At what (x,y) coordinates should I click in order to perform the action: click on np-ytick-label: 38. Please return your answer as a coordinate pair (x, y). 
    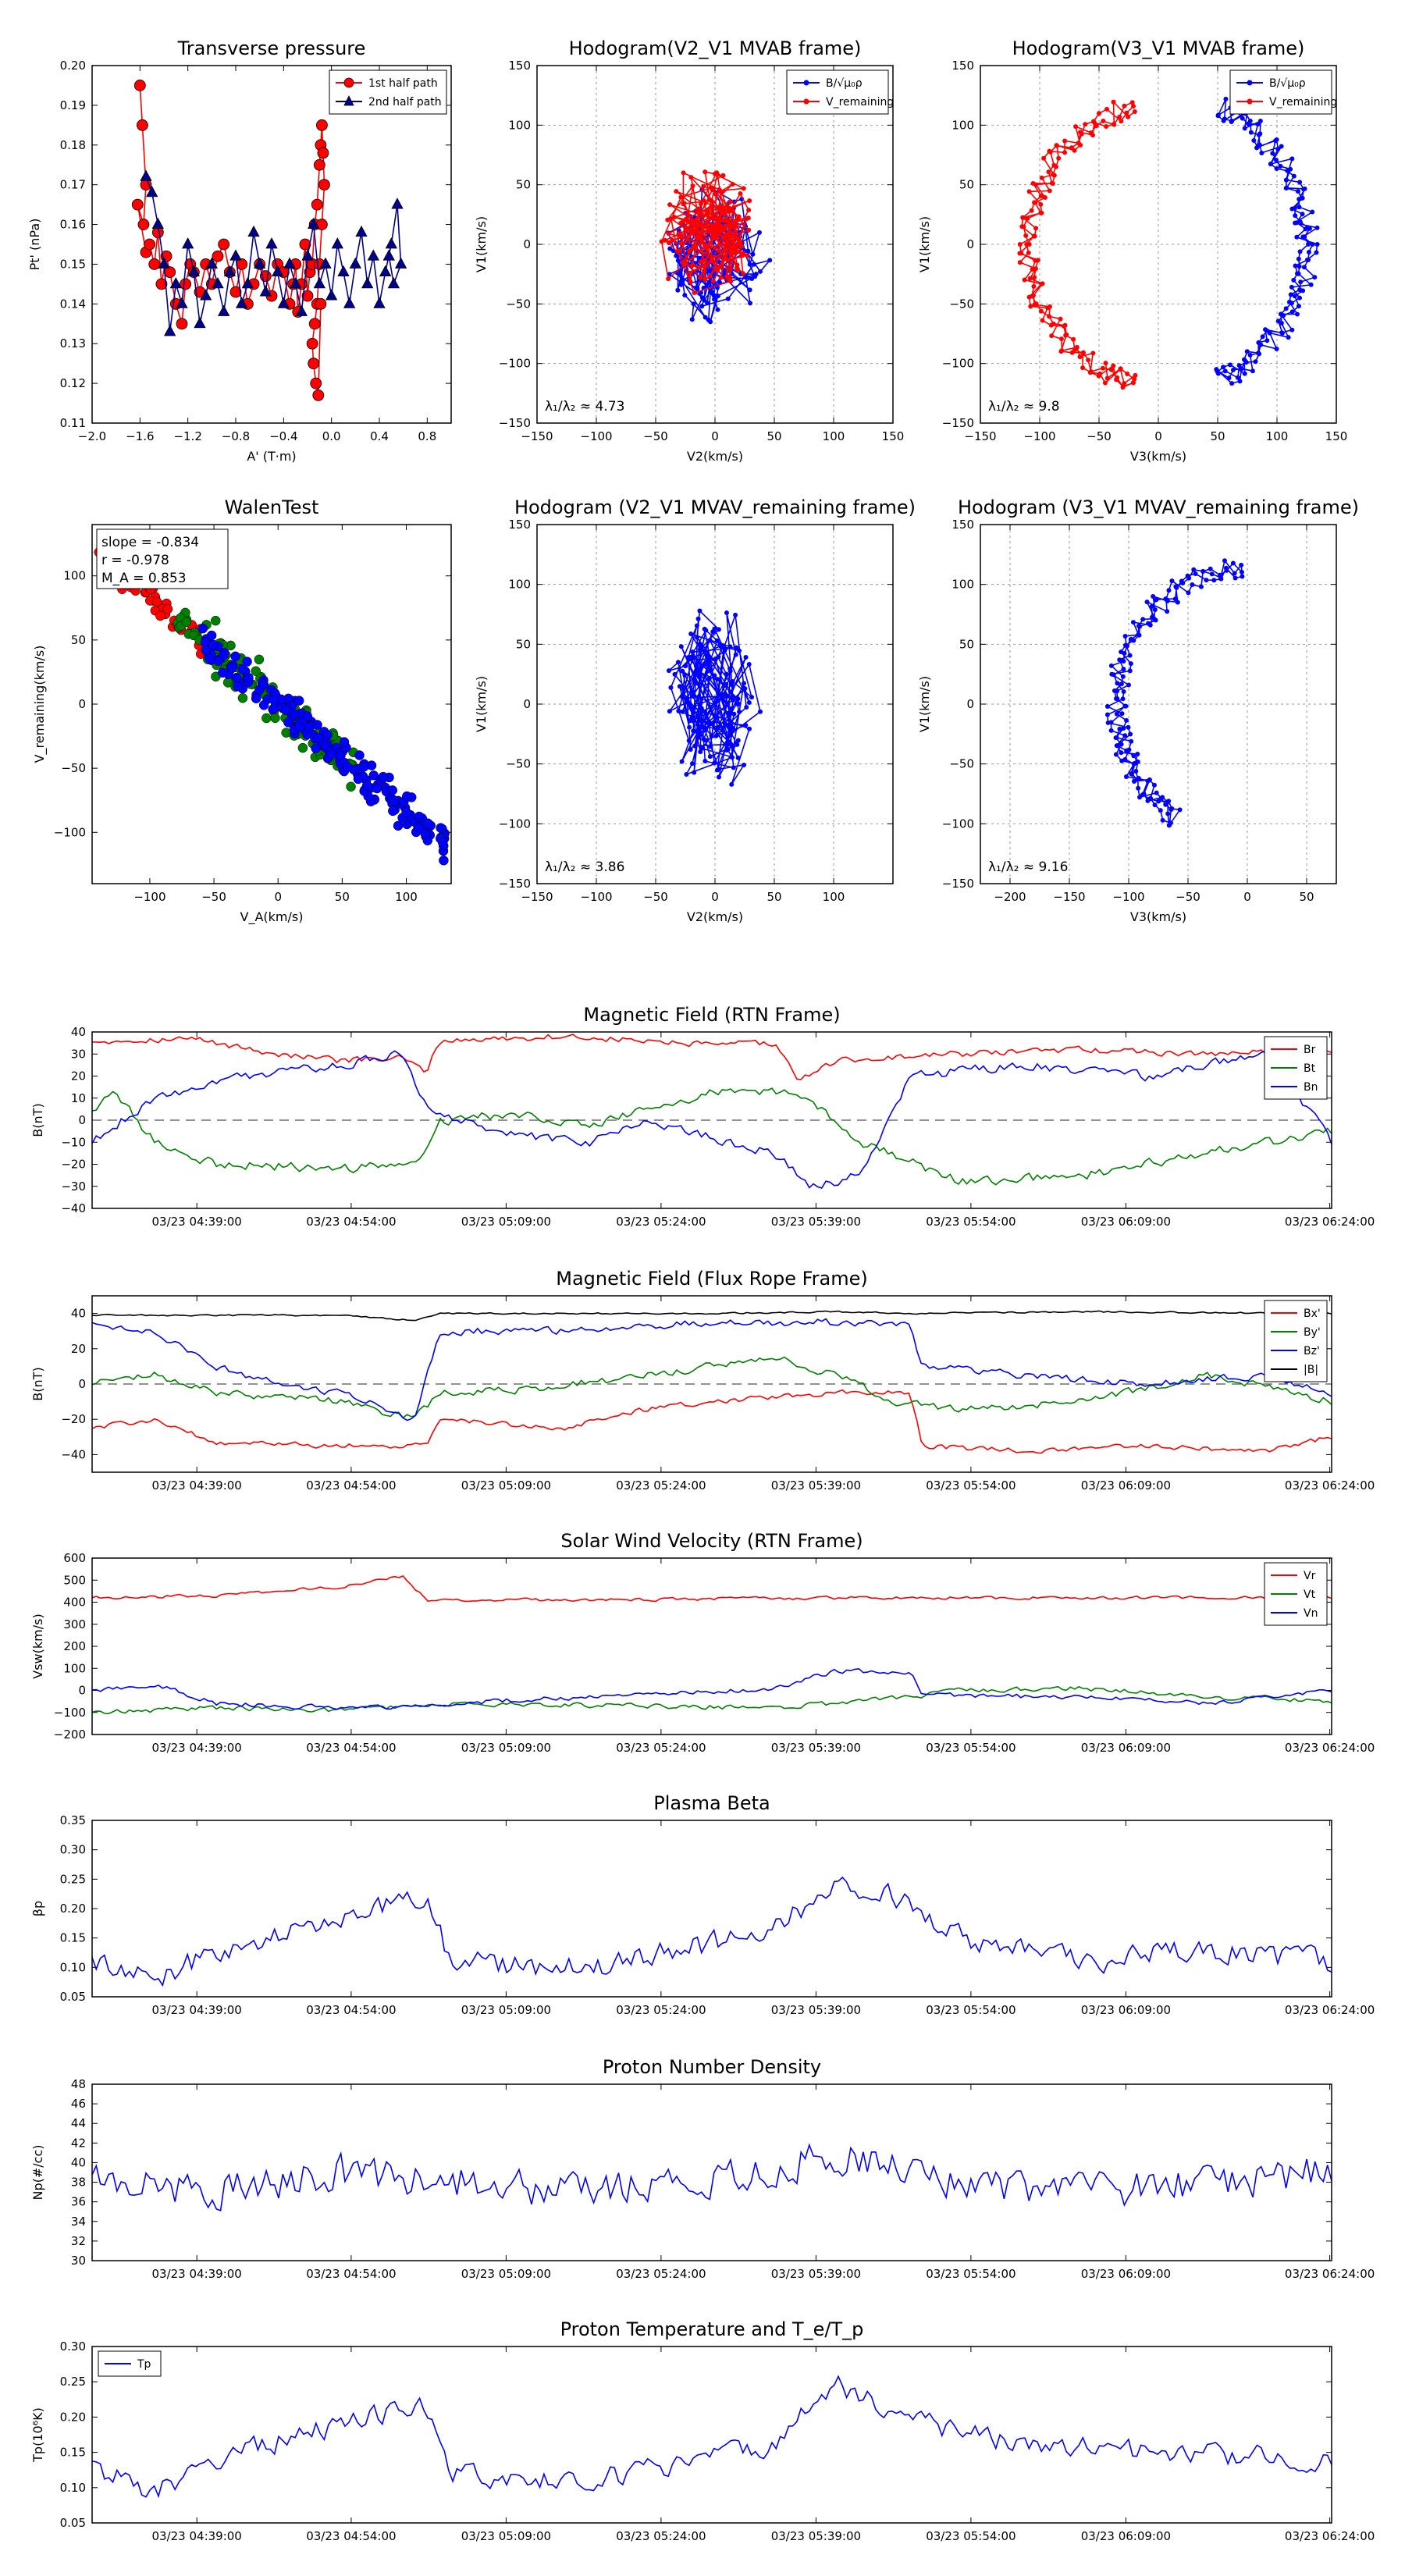
    Looking at the image, I should click on (78, 2183).